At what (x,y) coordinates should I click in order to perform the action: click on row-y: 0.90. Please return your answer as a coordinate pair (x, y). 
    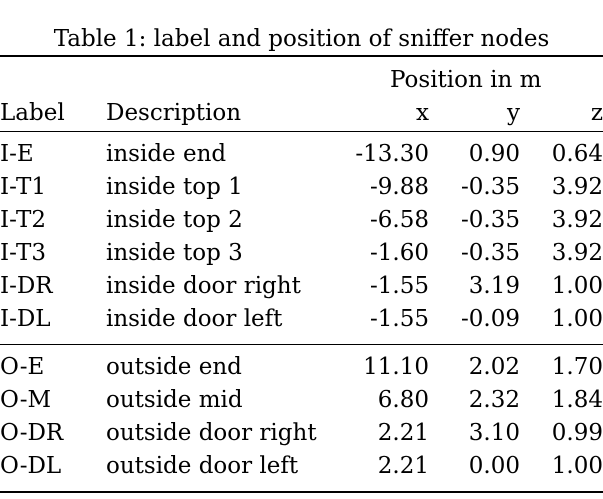
    Looking at the image, I should click on (494, 154).